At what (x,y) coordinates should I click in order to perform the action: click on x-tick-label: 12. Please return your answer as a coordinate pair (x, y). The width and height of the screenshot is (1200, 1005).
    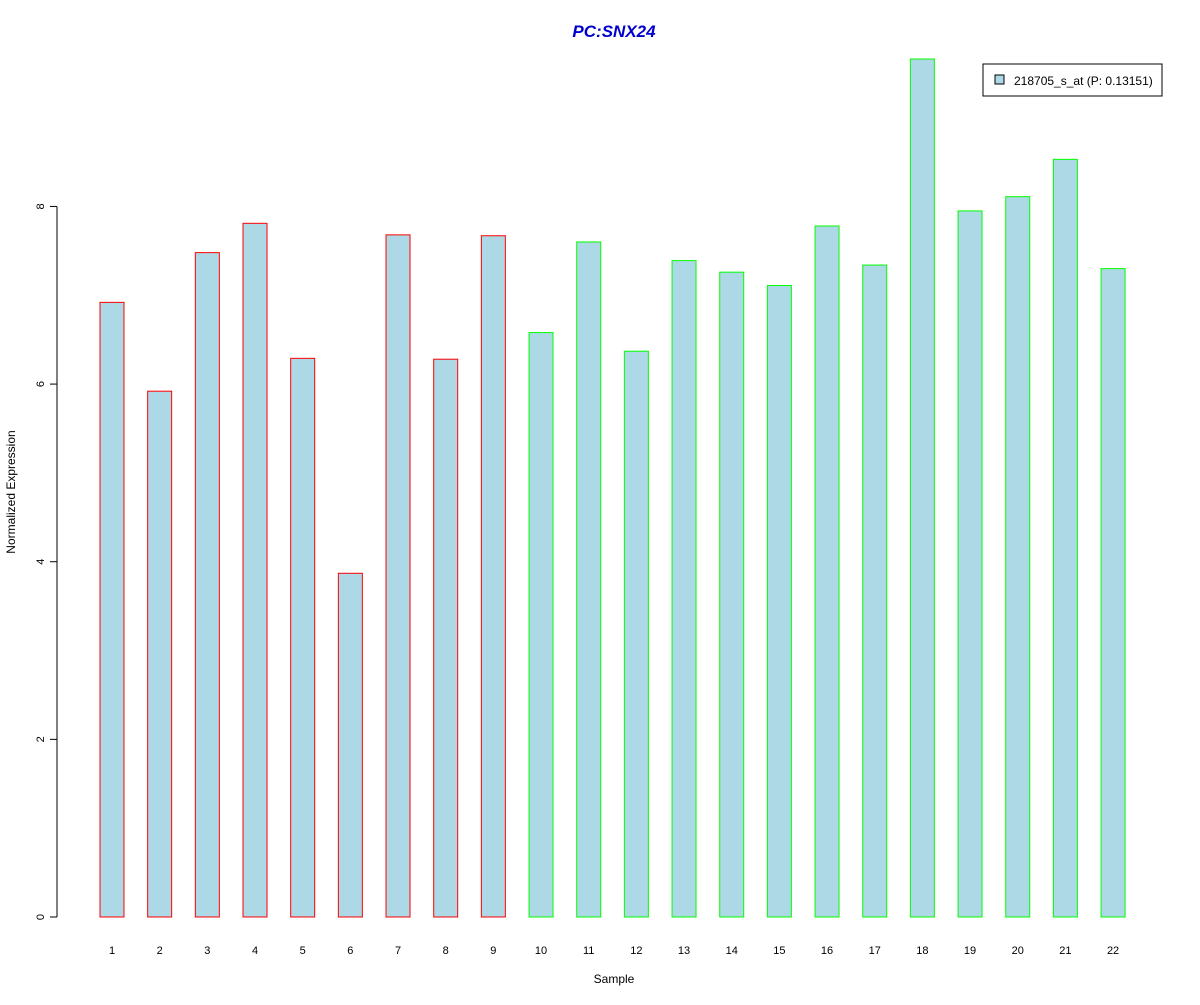
    Looking at the image, I should click on (636, 951).